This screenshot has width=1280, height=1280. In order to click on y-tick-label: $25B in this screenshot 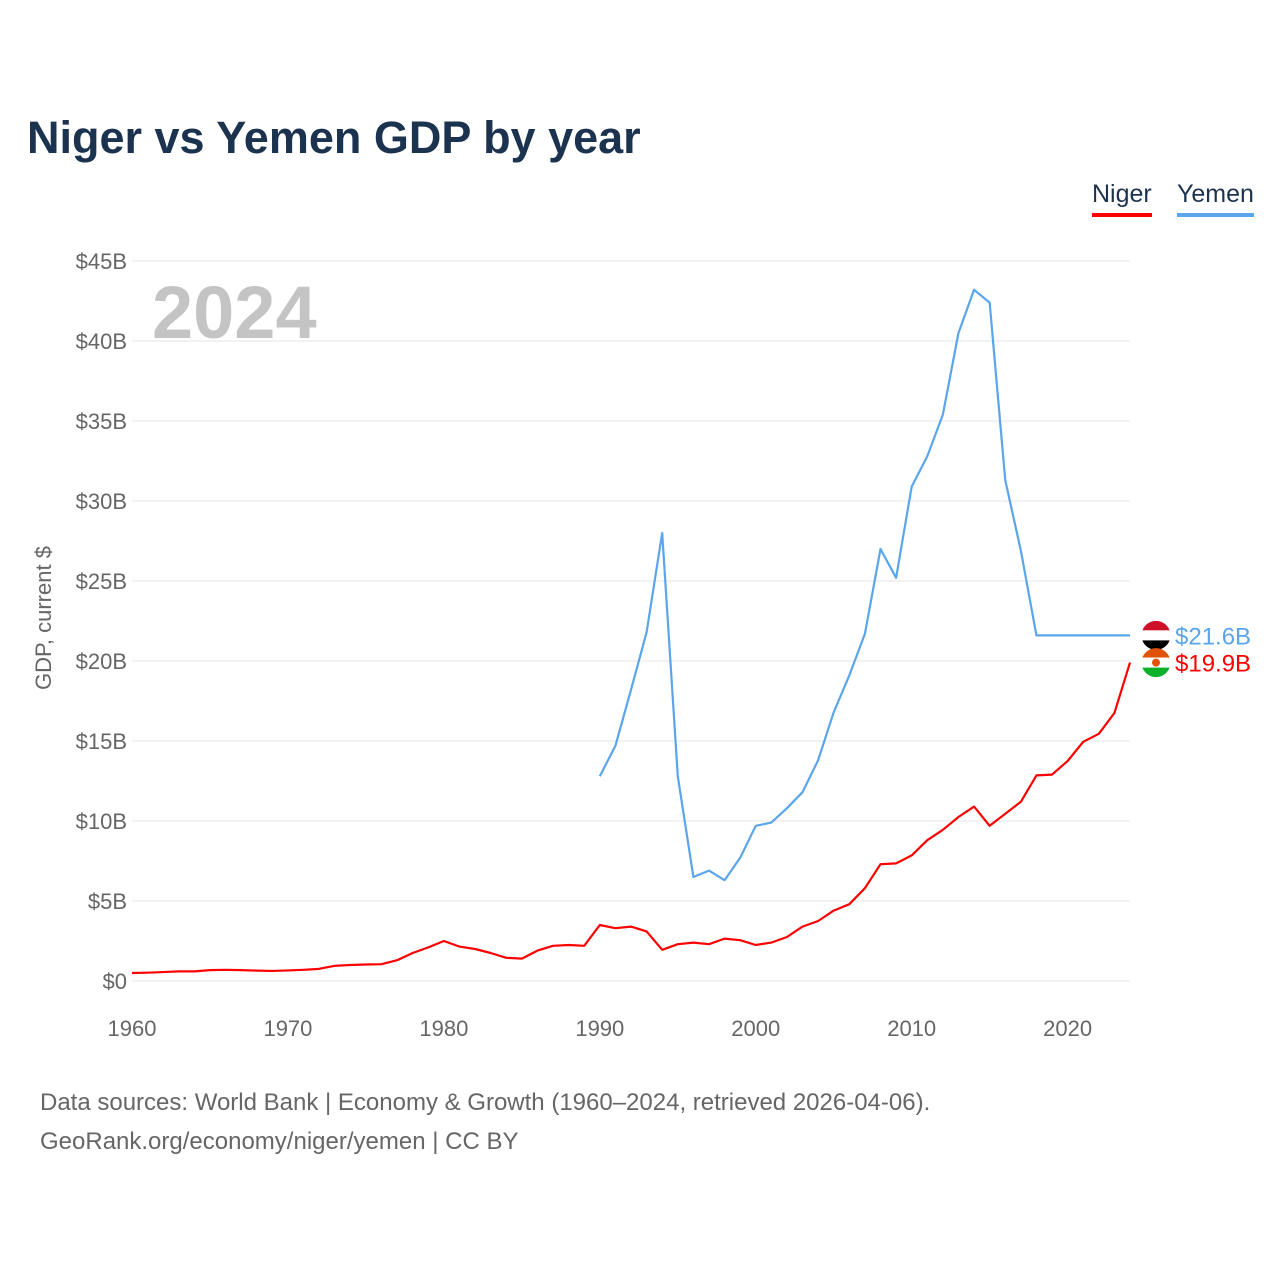, I will do `click(101, 581)`.